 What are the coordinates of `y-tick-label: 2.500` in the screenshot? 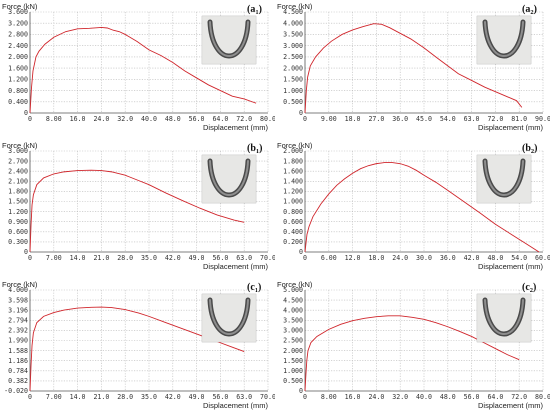 It's located at (293, 57).